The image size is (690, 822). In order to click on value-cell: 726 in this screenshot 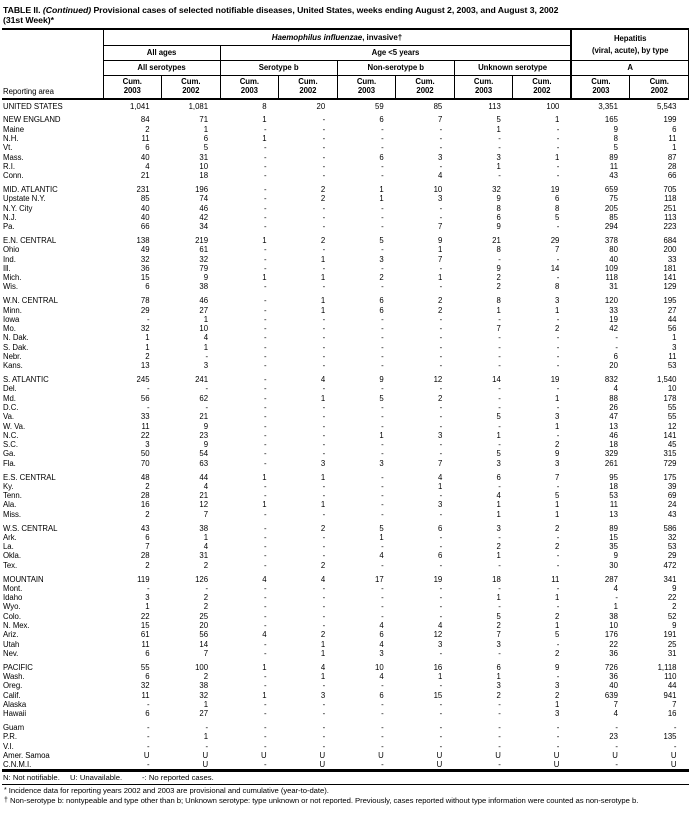, I will do `click(611, 667)`.